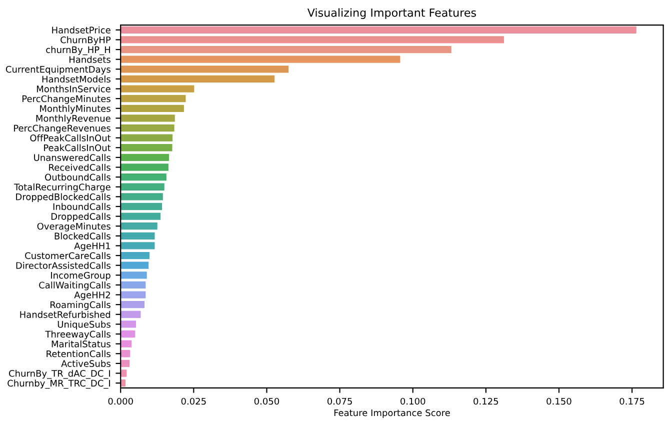  Describe the element at coordinates (65, 314) in the screenshot. I see `y-tick-label: HandsetRefurbished` at that location.